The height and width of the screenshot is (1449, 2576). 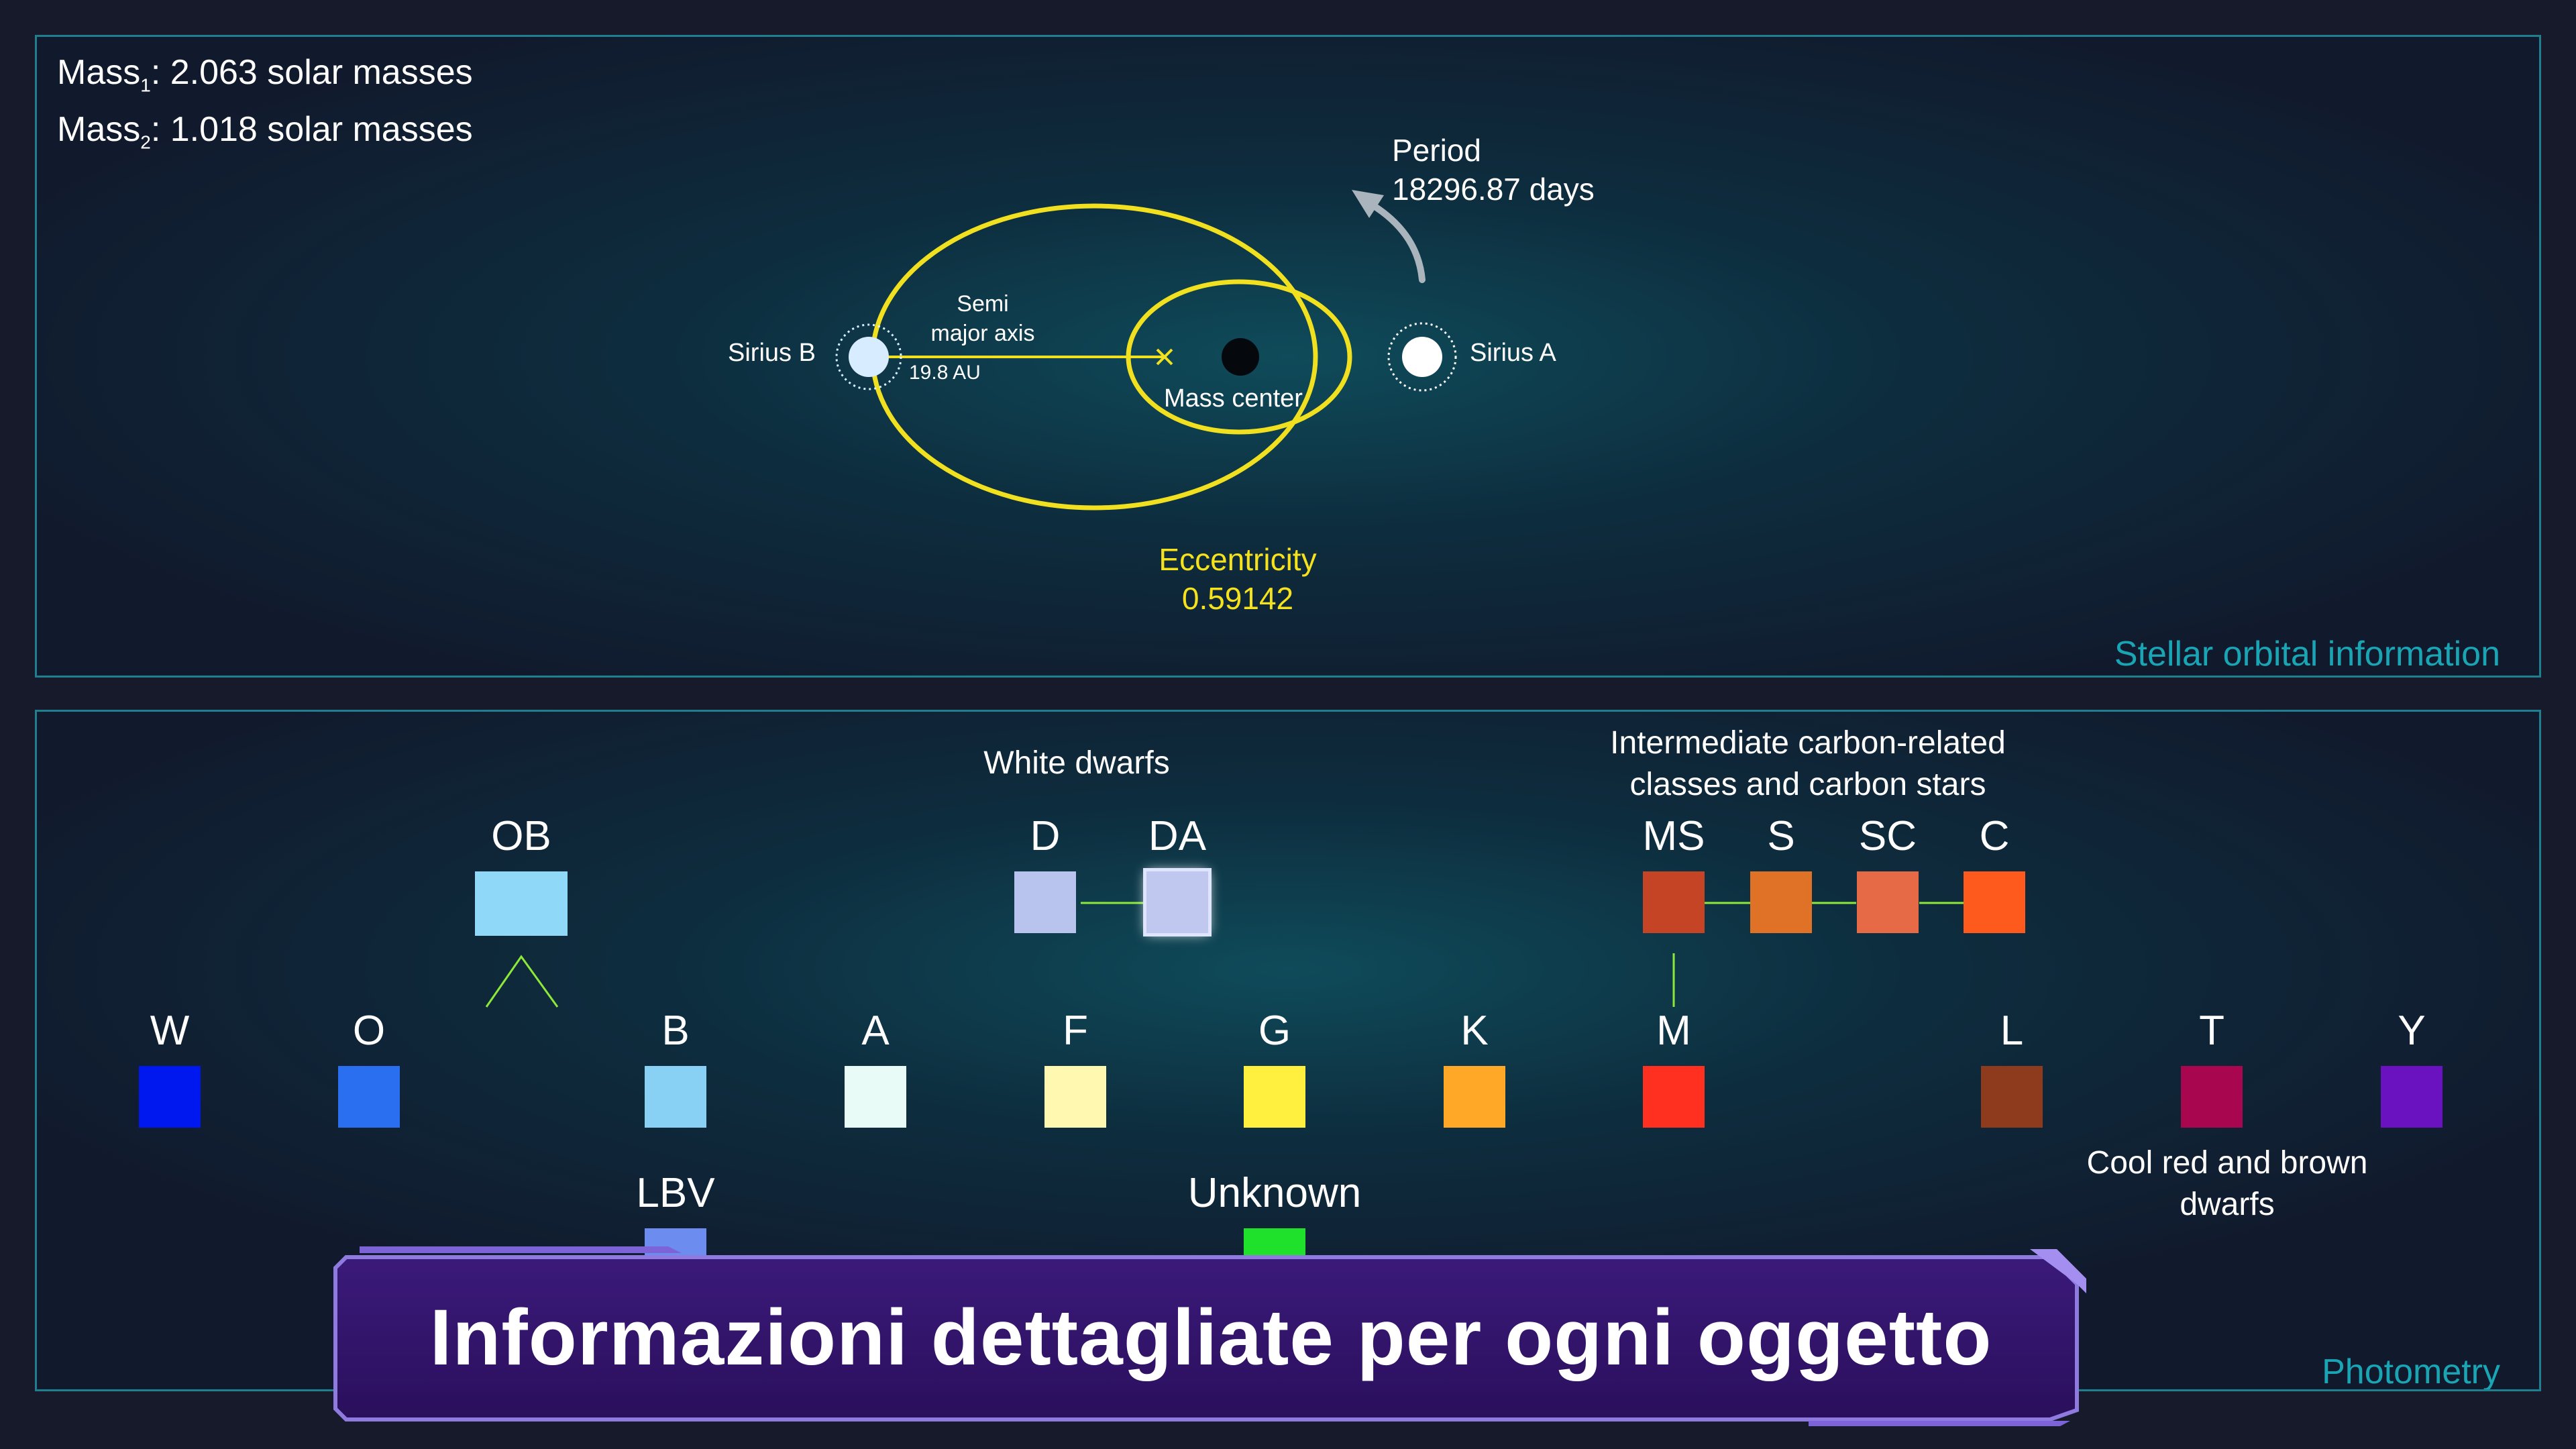 What do you see at coordinates (1781, 836) in the screenshot?
I see `class-s-label: S` at bounding box center [1781, 836].